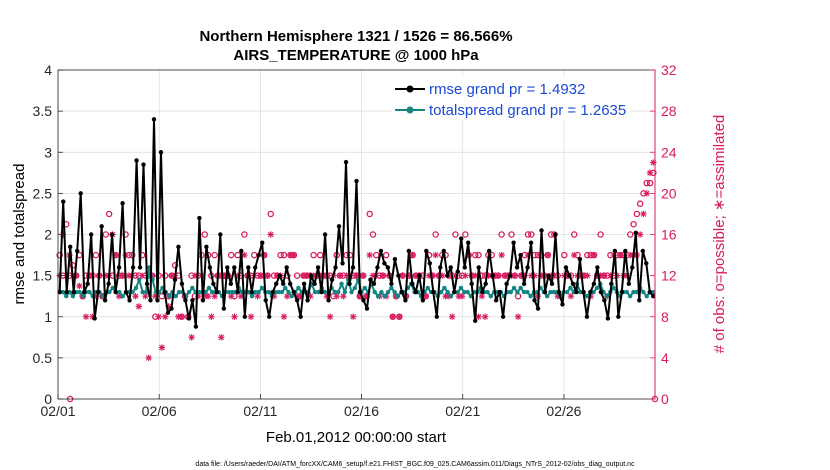 This screenshot has width=830, height=470. I want to click on y-tick-label-left: 3.5, so click(43, 111).